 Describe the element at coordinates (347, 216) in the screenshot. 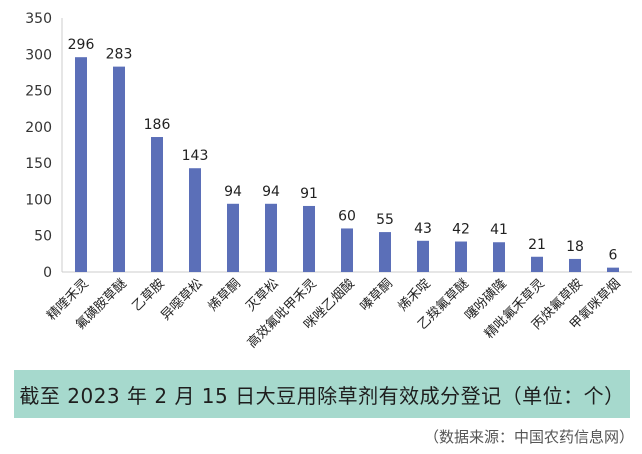

I see `bar-value-label: 60` at that location.